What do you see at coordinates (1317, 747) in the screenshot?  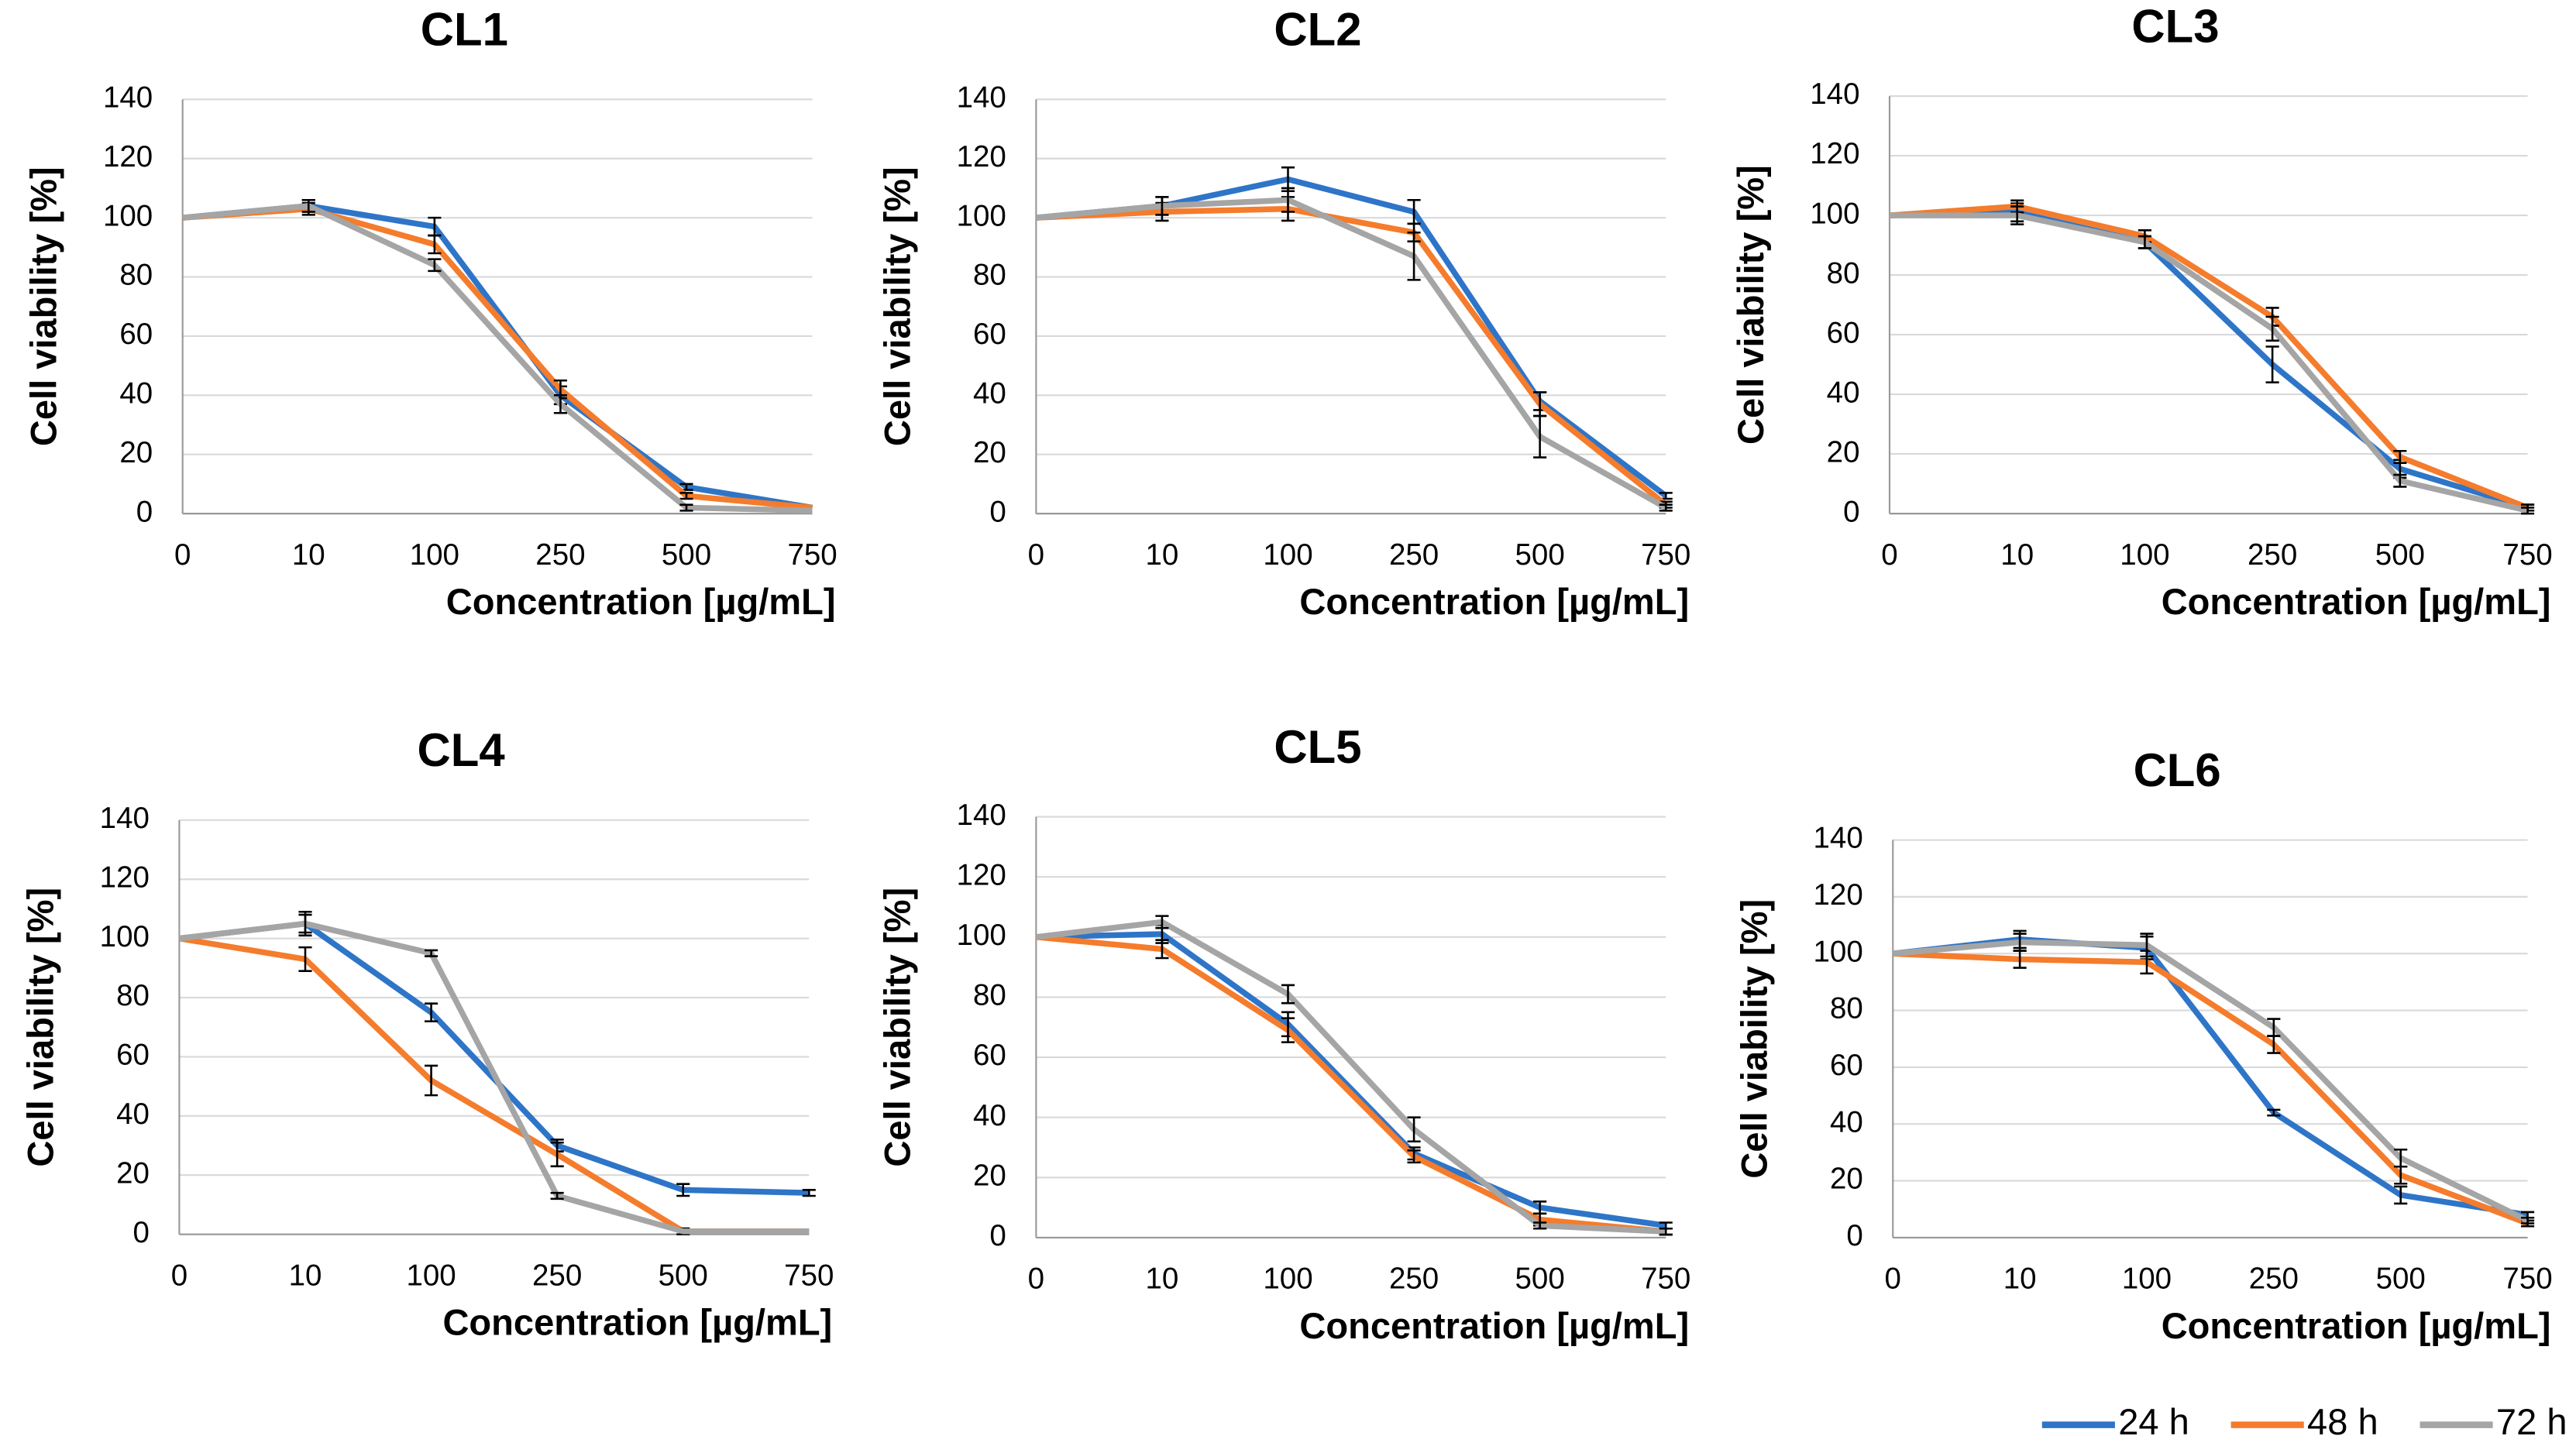 I see `chart-title: CL5` at bounding box center [1317, 747].